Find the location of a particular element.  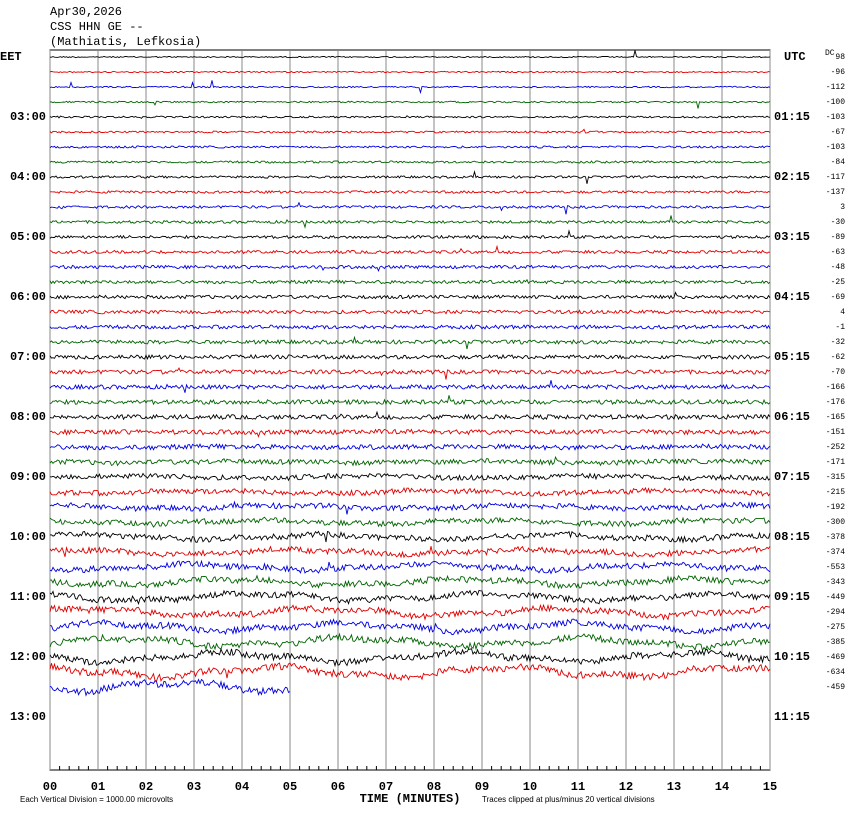

dc-header: DC is located at coordinates (830, 53).